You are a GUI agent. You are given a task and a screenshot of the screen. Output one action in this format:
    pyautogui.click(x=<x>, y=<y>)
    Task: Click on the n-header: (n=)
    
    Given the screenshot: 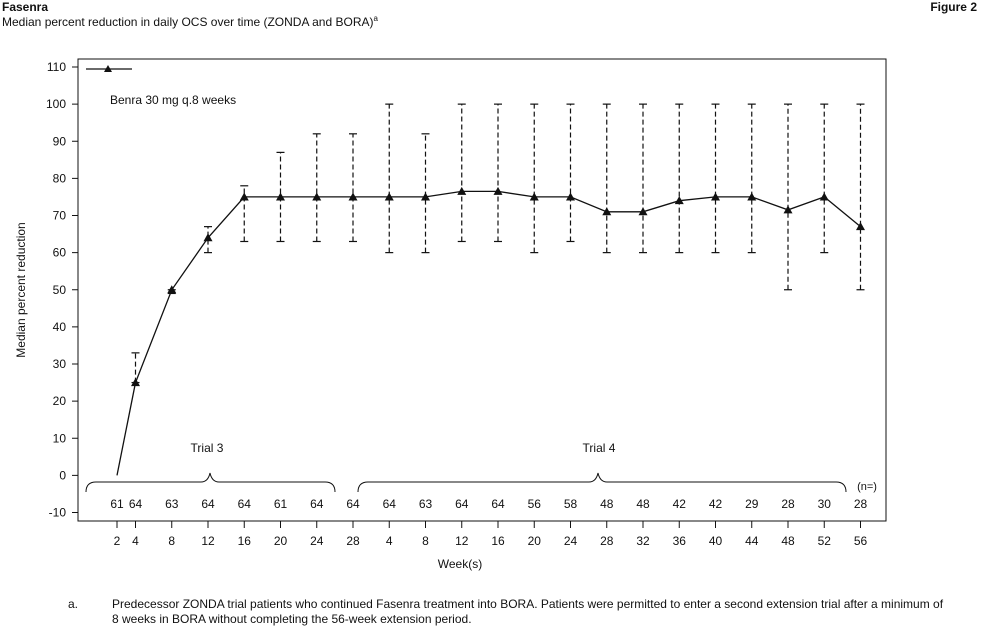 What is the action you would take?
    pyautogui.click(x=867, y=487)
    